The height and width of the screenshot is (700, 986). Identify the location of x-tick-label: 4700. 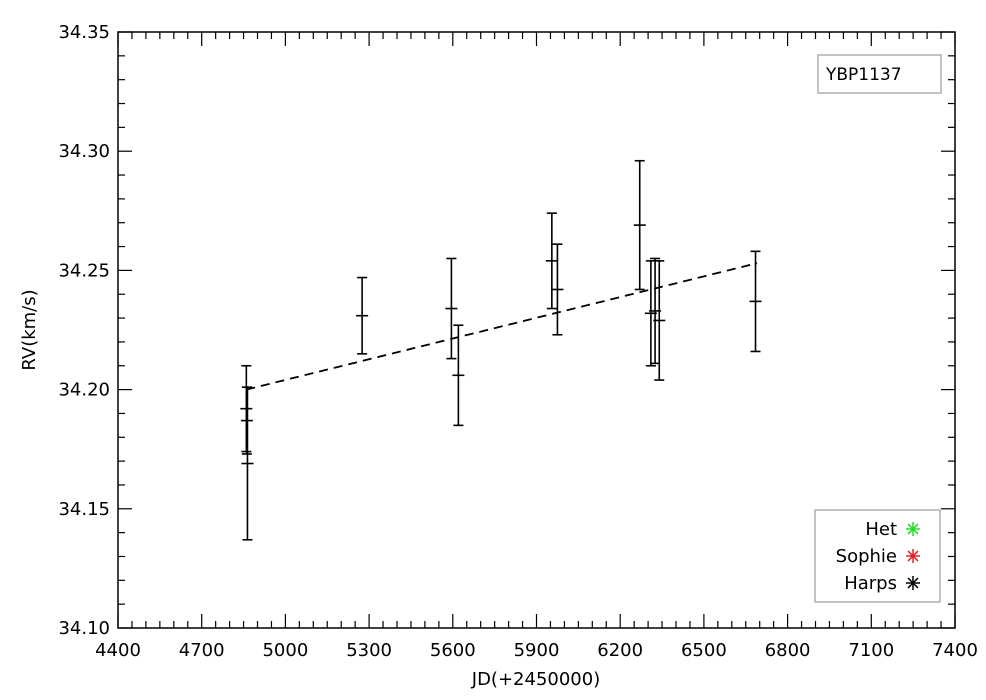
(202, 650).